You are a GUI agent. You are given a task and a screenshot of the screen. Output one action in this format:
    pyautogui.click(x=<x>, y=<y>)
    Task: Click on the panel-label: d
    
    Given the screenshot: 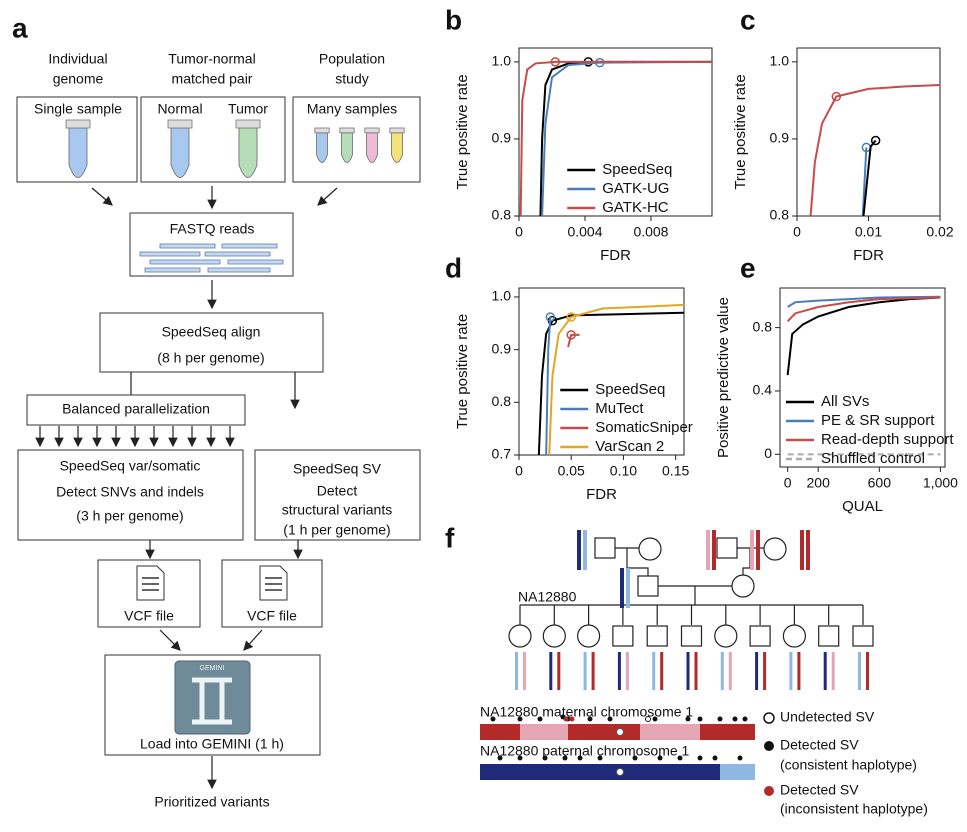 What is the action you would take?
    pyautogui.click(x=453, y=267)
    